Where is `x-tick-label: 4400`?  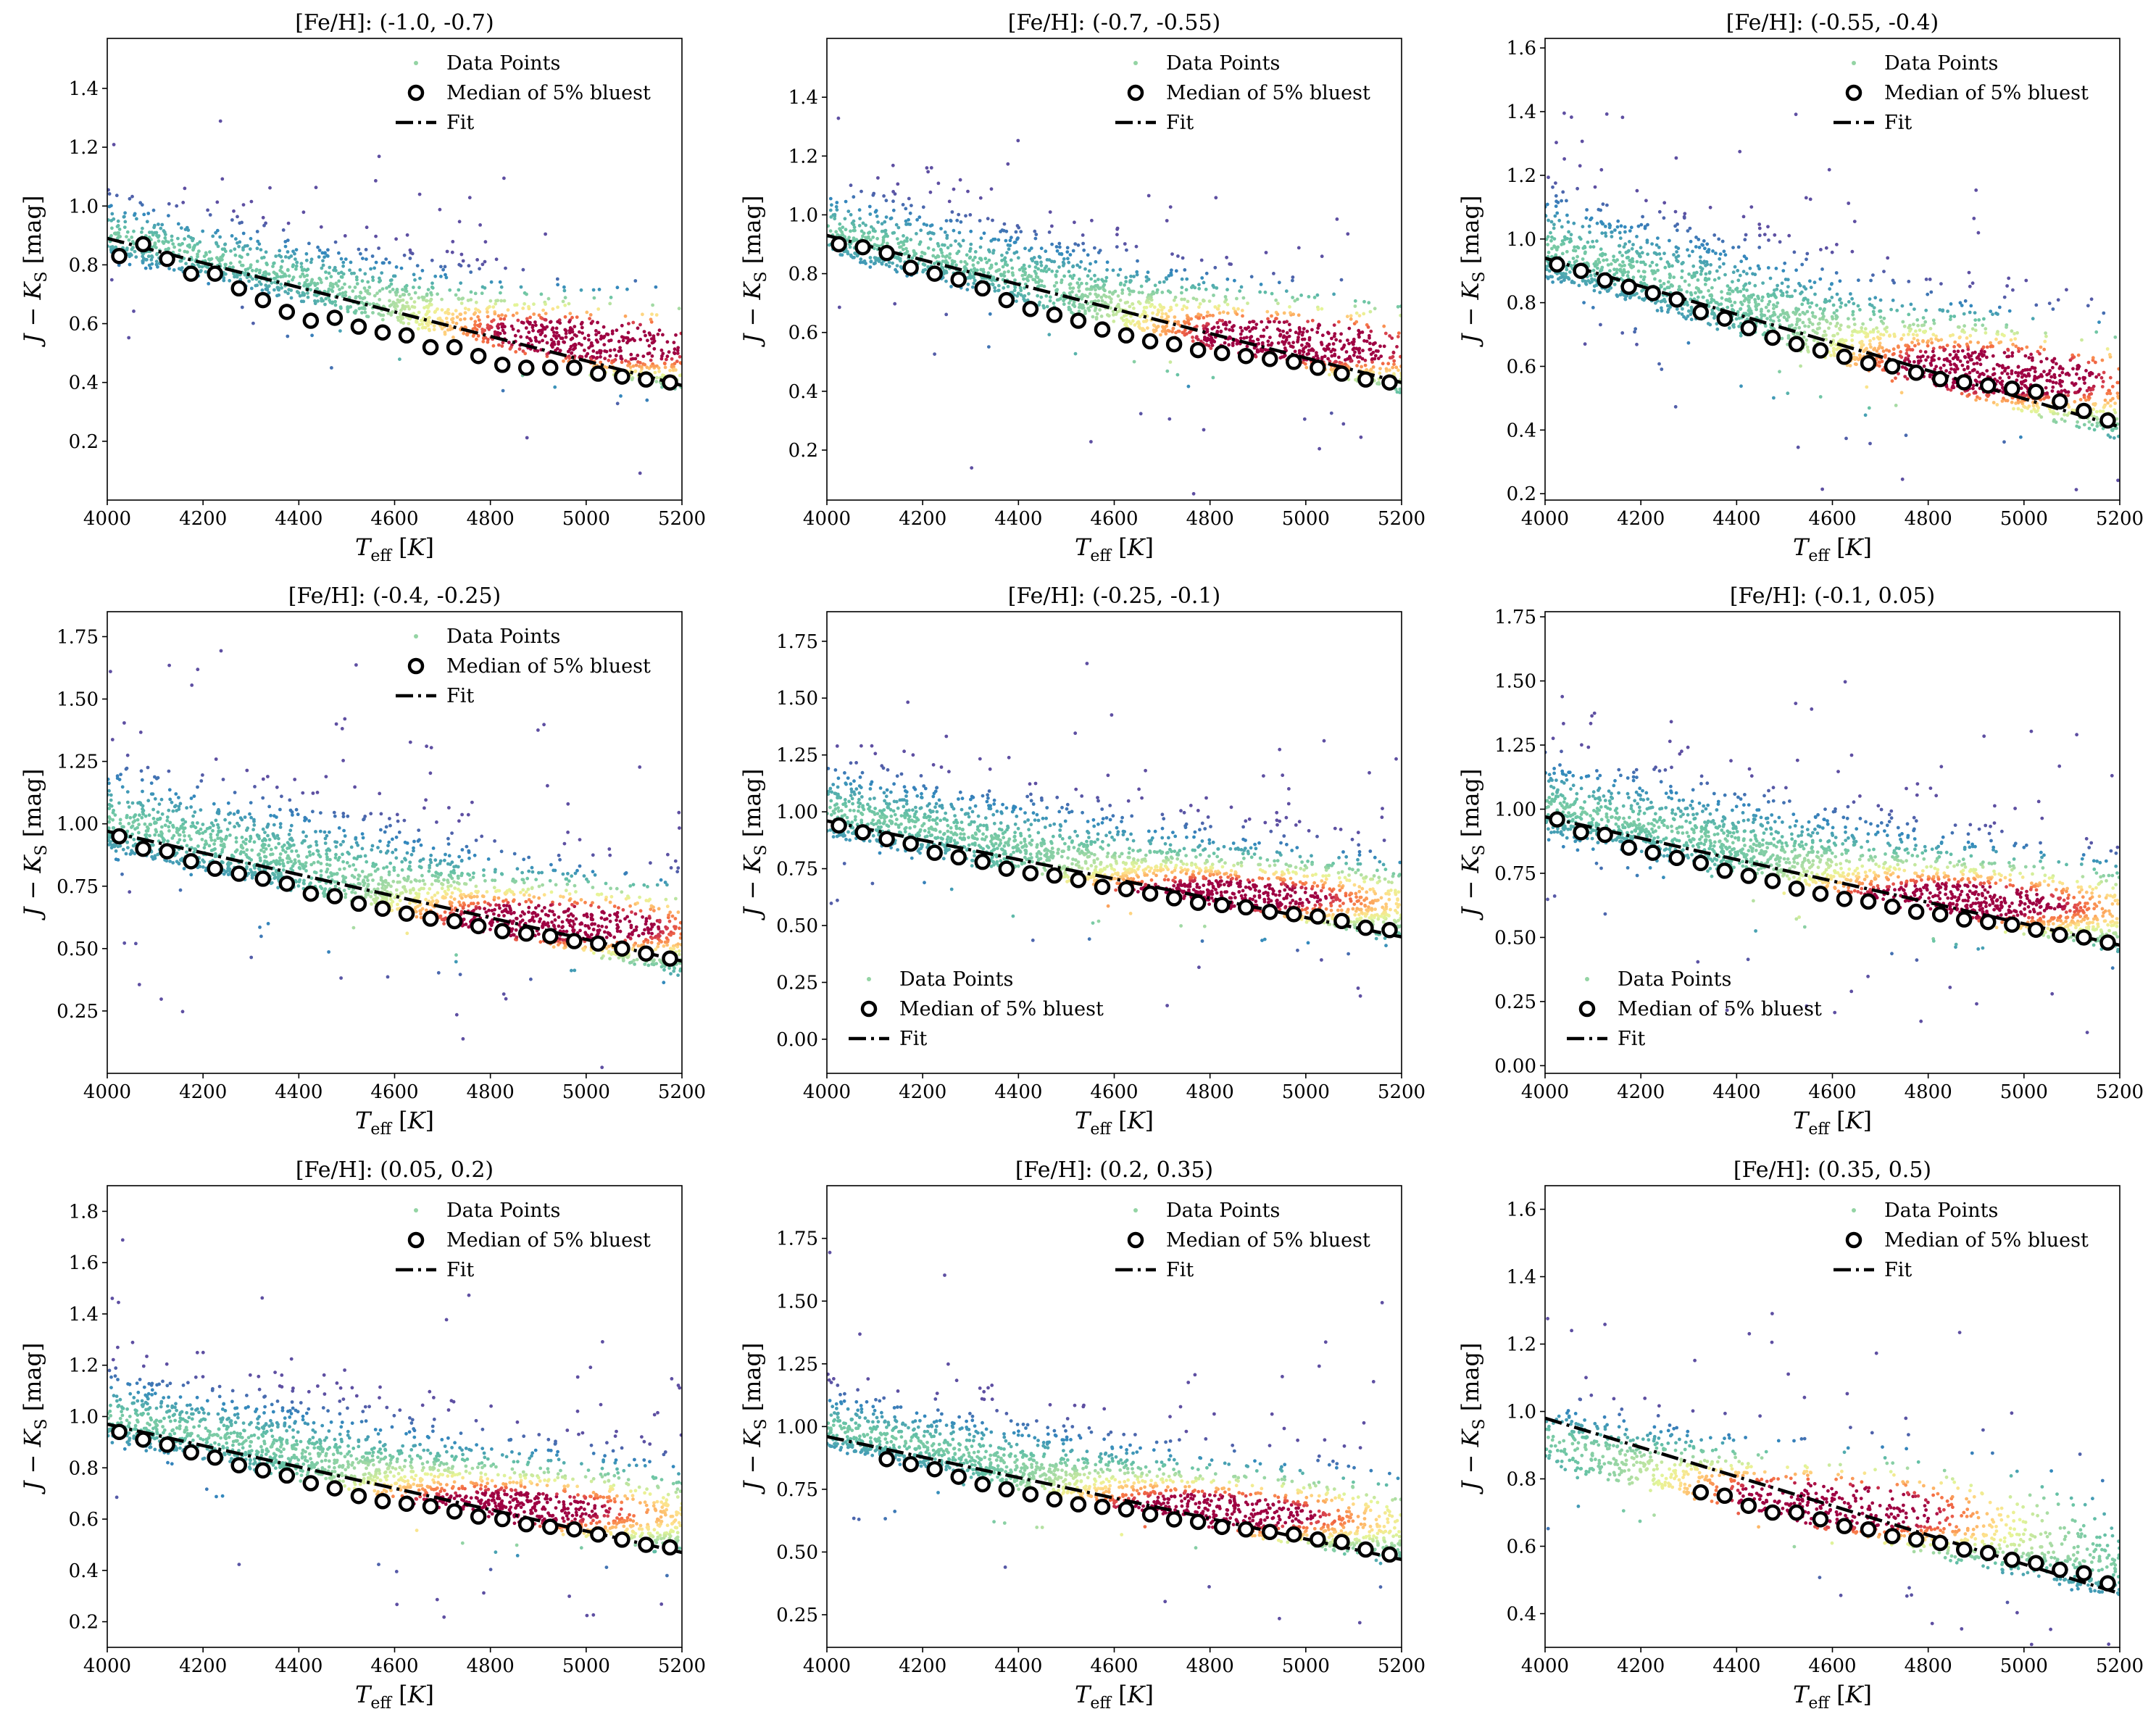
x-tick-label: 4400 is located at coordinates (1018, 1092).